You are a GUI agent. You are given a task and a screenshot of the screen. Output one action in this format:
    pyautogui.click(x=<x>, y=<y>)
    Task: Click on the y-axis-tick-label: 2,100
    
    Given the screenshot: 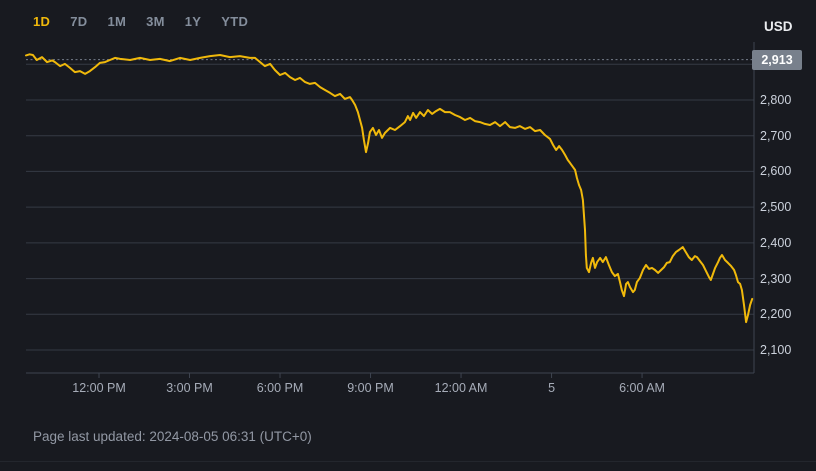 What is the action you would take?
    pyautogui.click(x=776, y=350)
    